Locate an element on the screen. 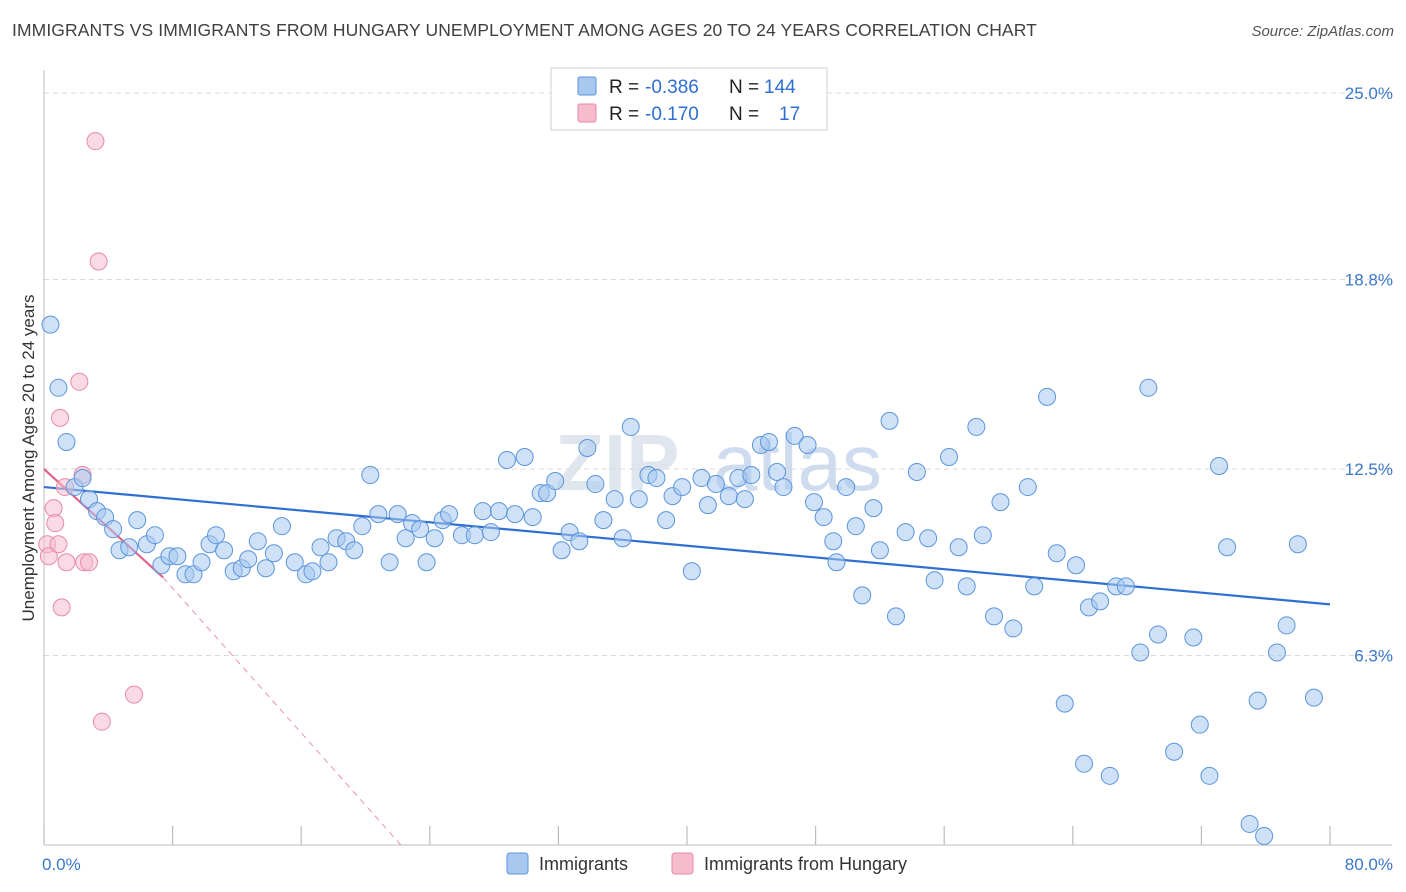 This screenshot has width=1406, height=892. y-axis-label: Unemployment Among Ages 20 to 24 years is located at coordinates (28, 458).